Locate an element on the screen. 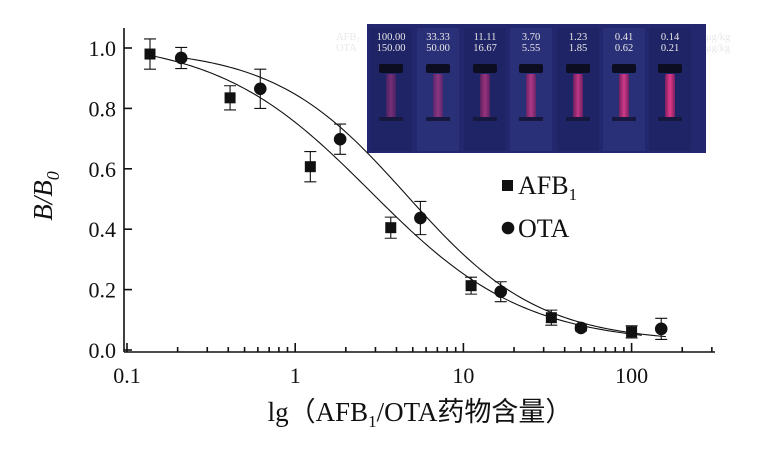 This screenshot has height=449, width=757. inset-concentration-value: 0.41 is located at coordinates (624, 37).